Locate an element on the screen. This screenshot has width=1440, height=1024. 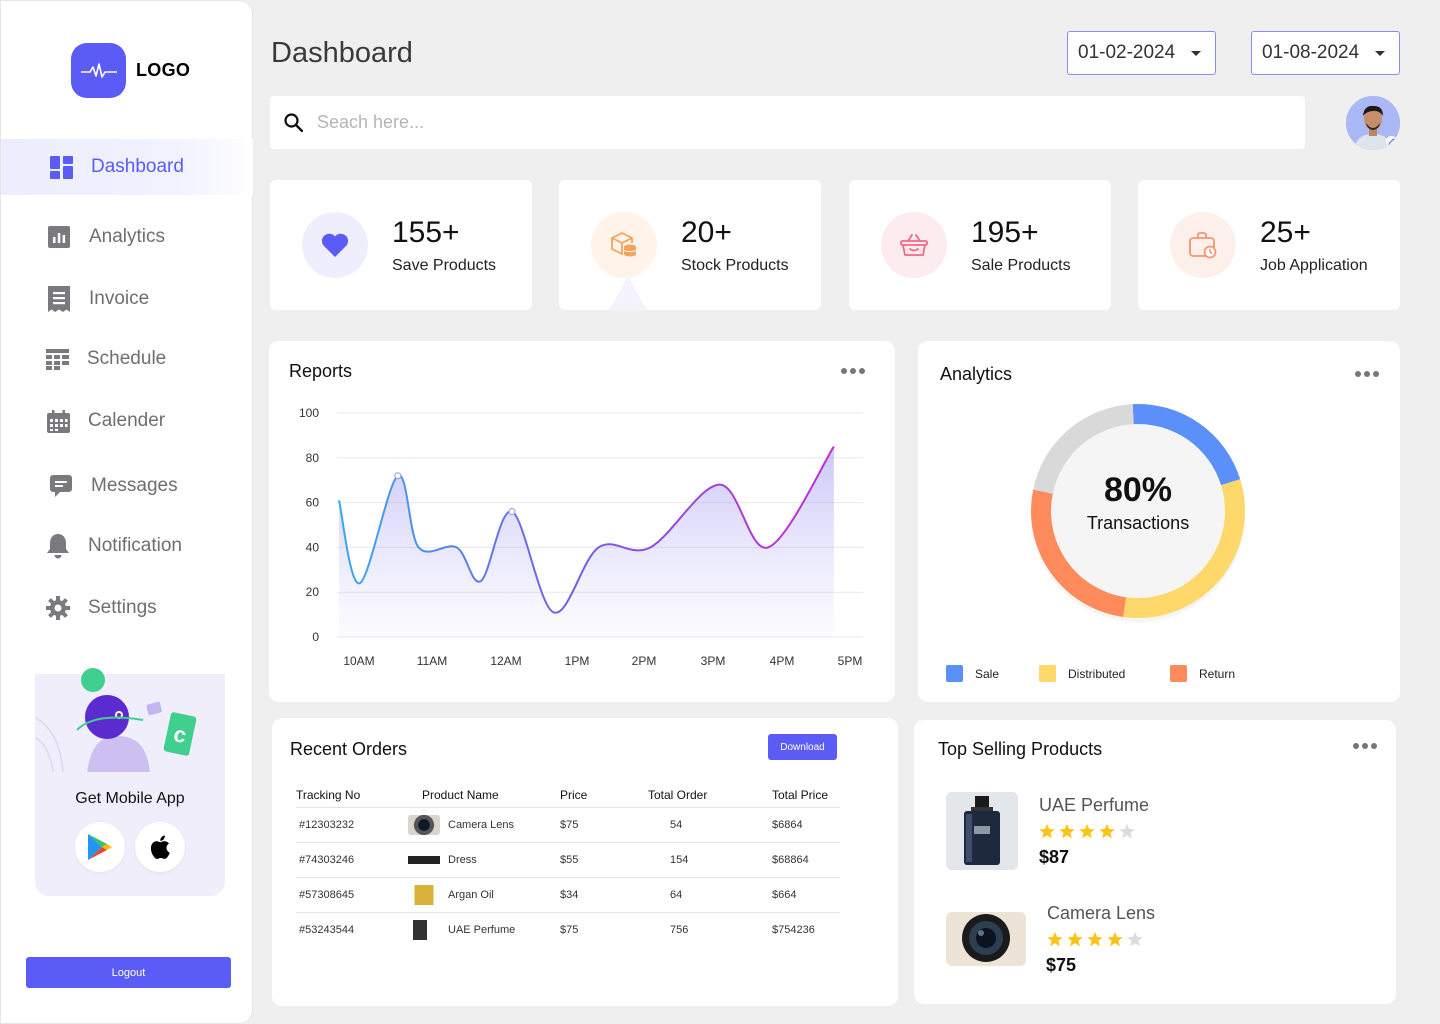
gear-icon is located at coordinates (58, 608).